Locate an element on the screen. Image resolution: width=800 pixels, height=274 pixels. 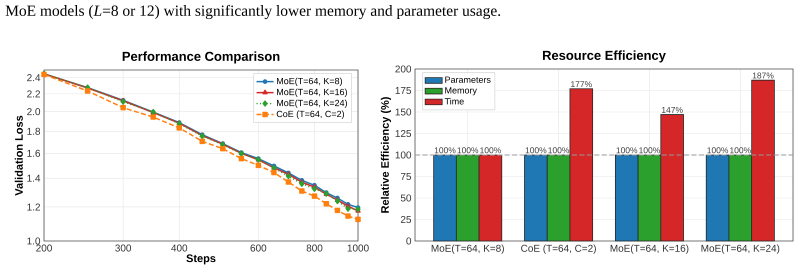
y-tick-label: 1.2 is located at coordinates (33, 207).